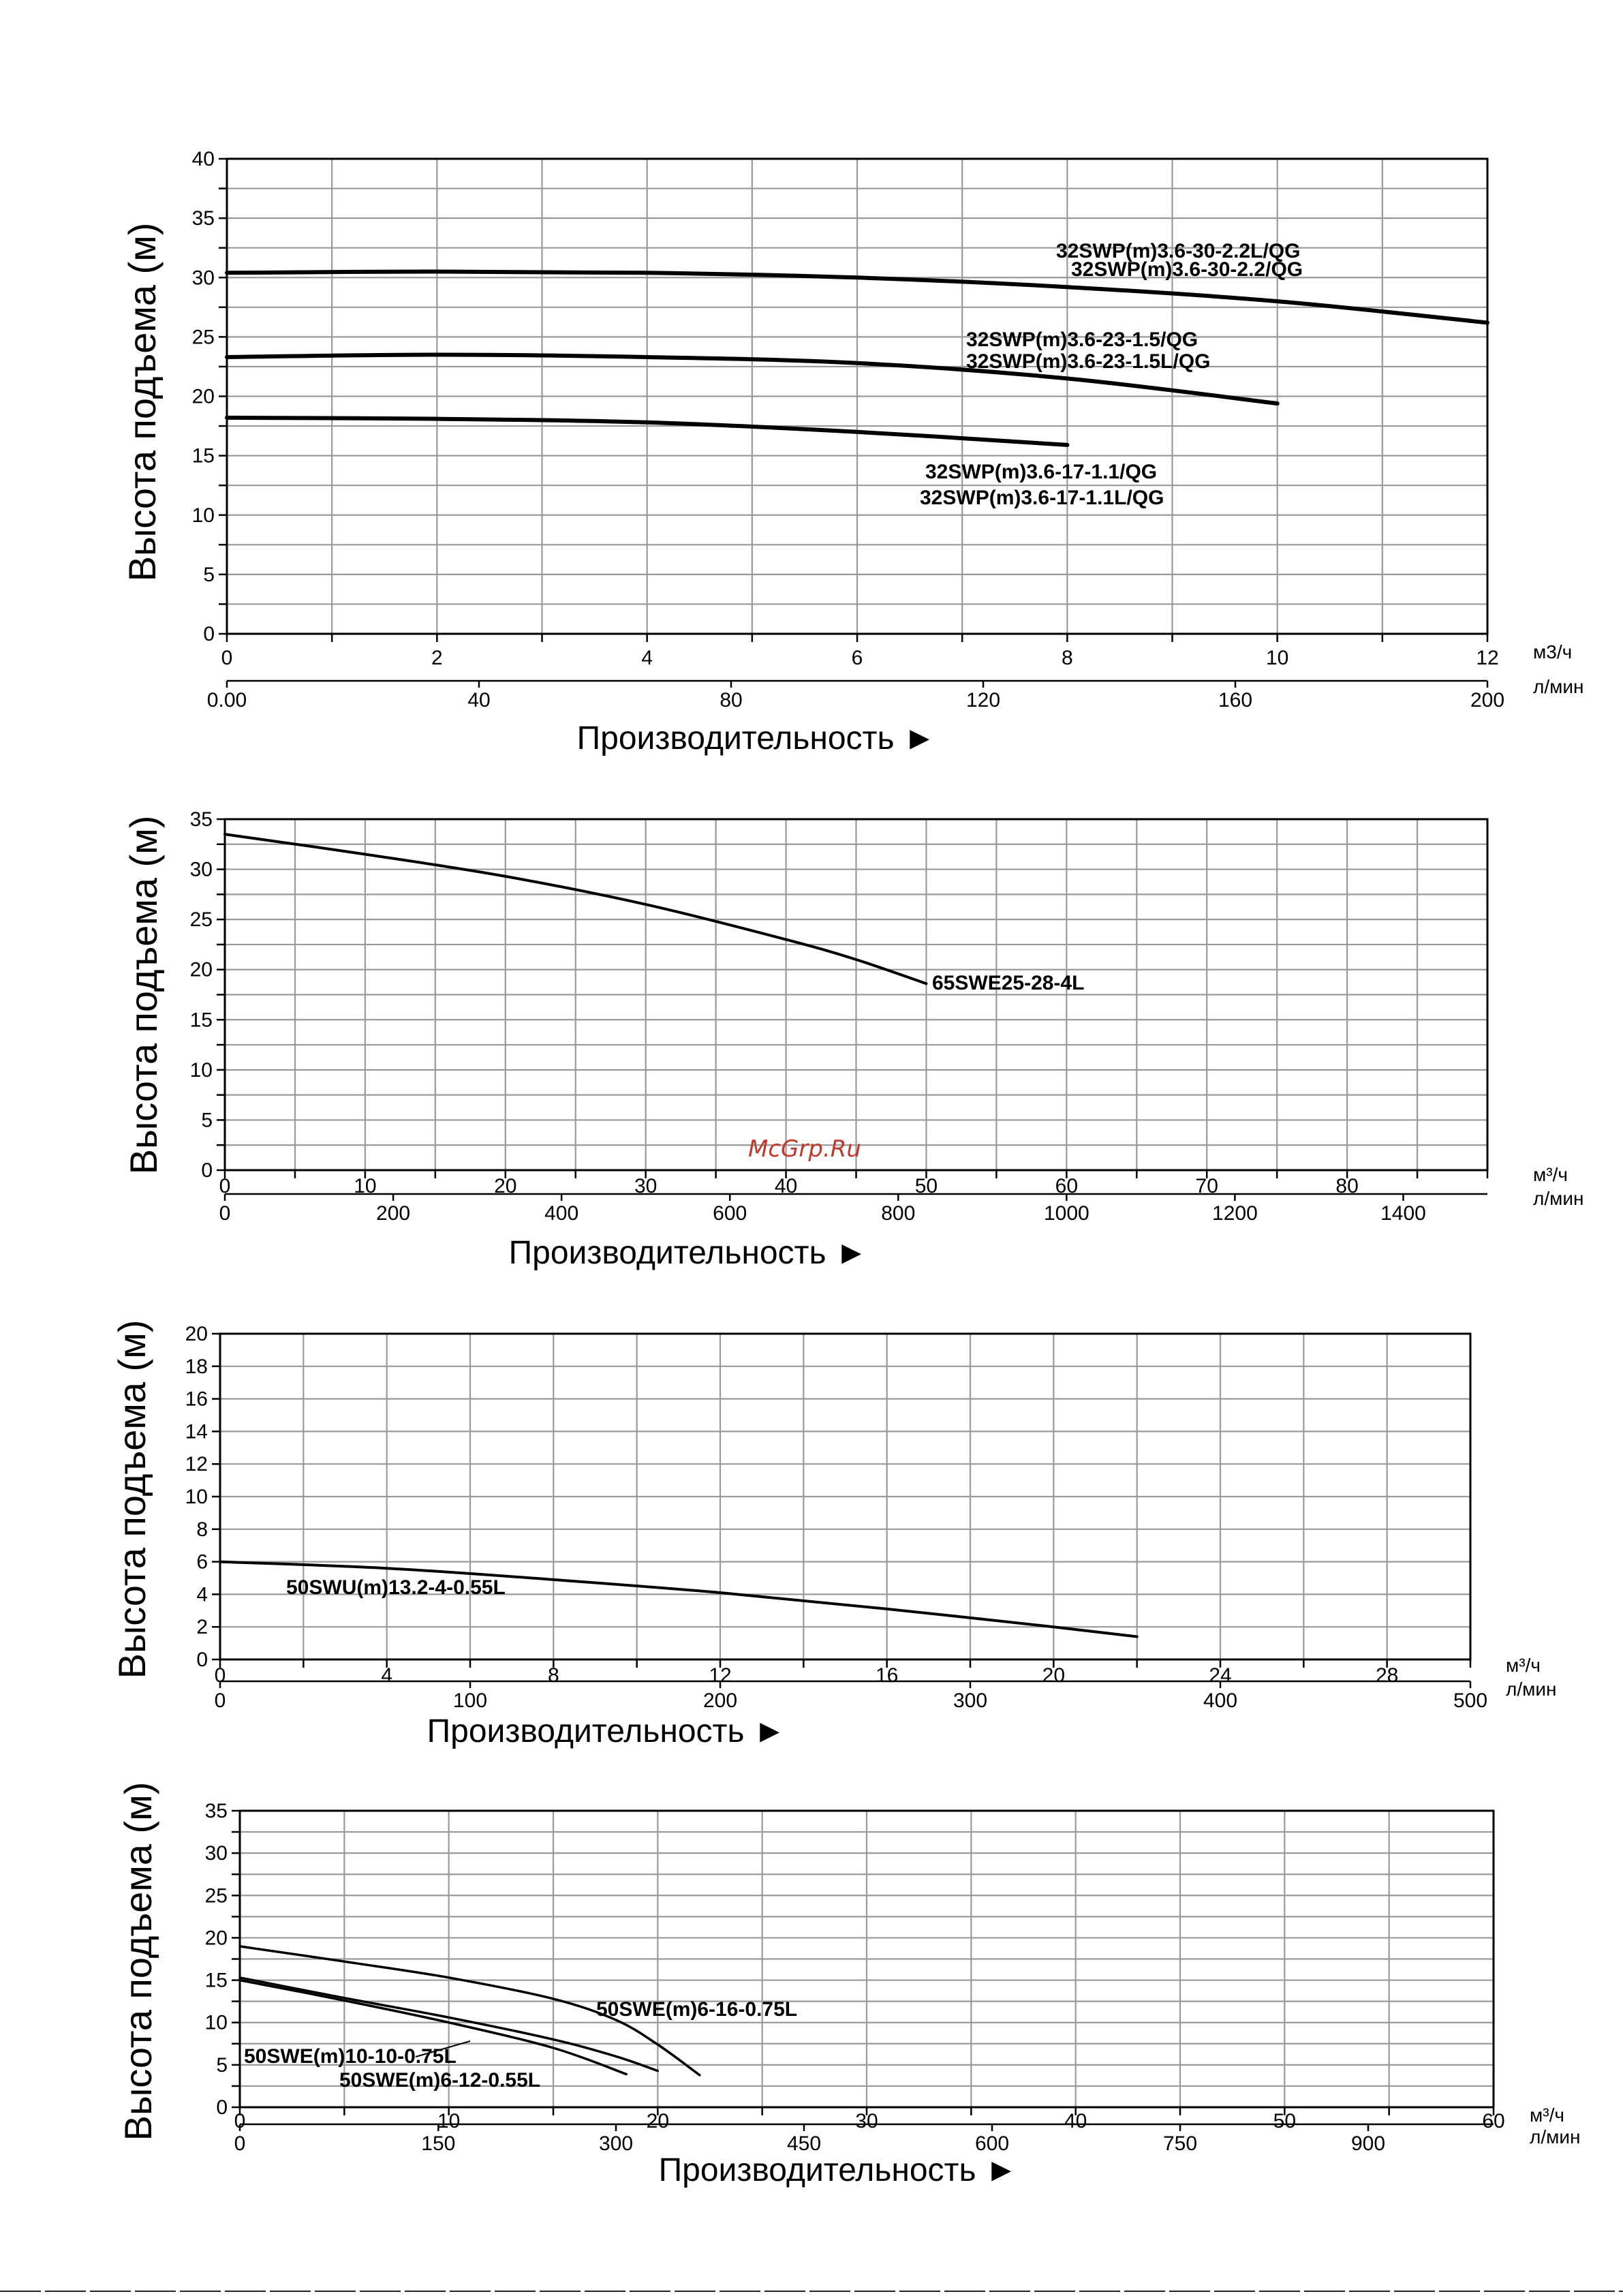 The height and width of the screenshot is (2296, 1623). Describe the element at coordinates (202, 1627) in the screenshot. I see `y-tick-label: 2` at that location.